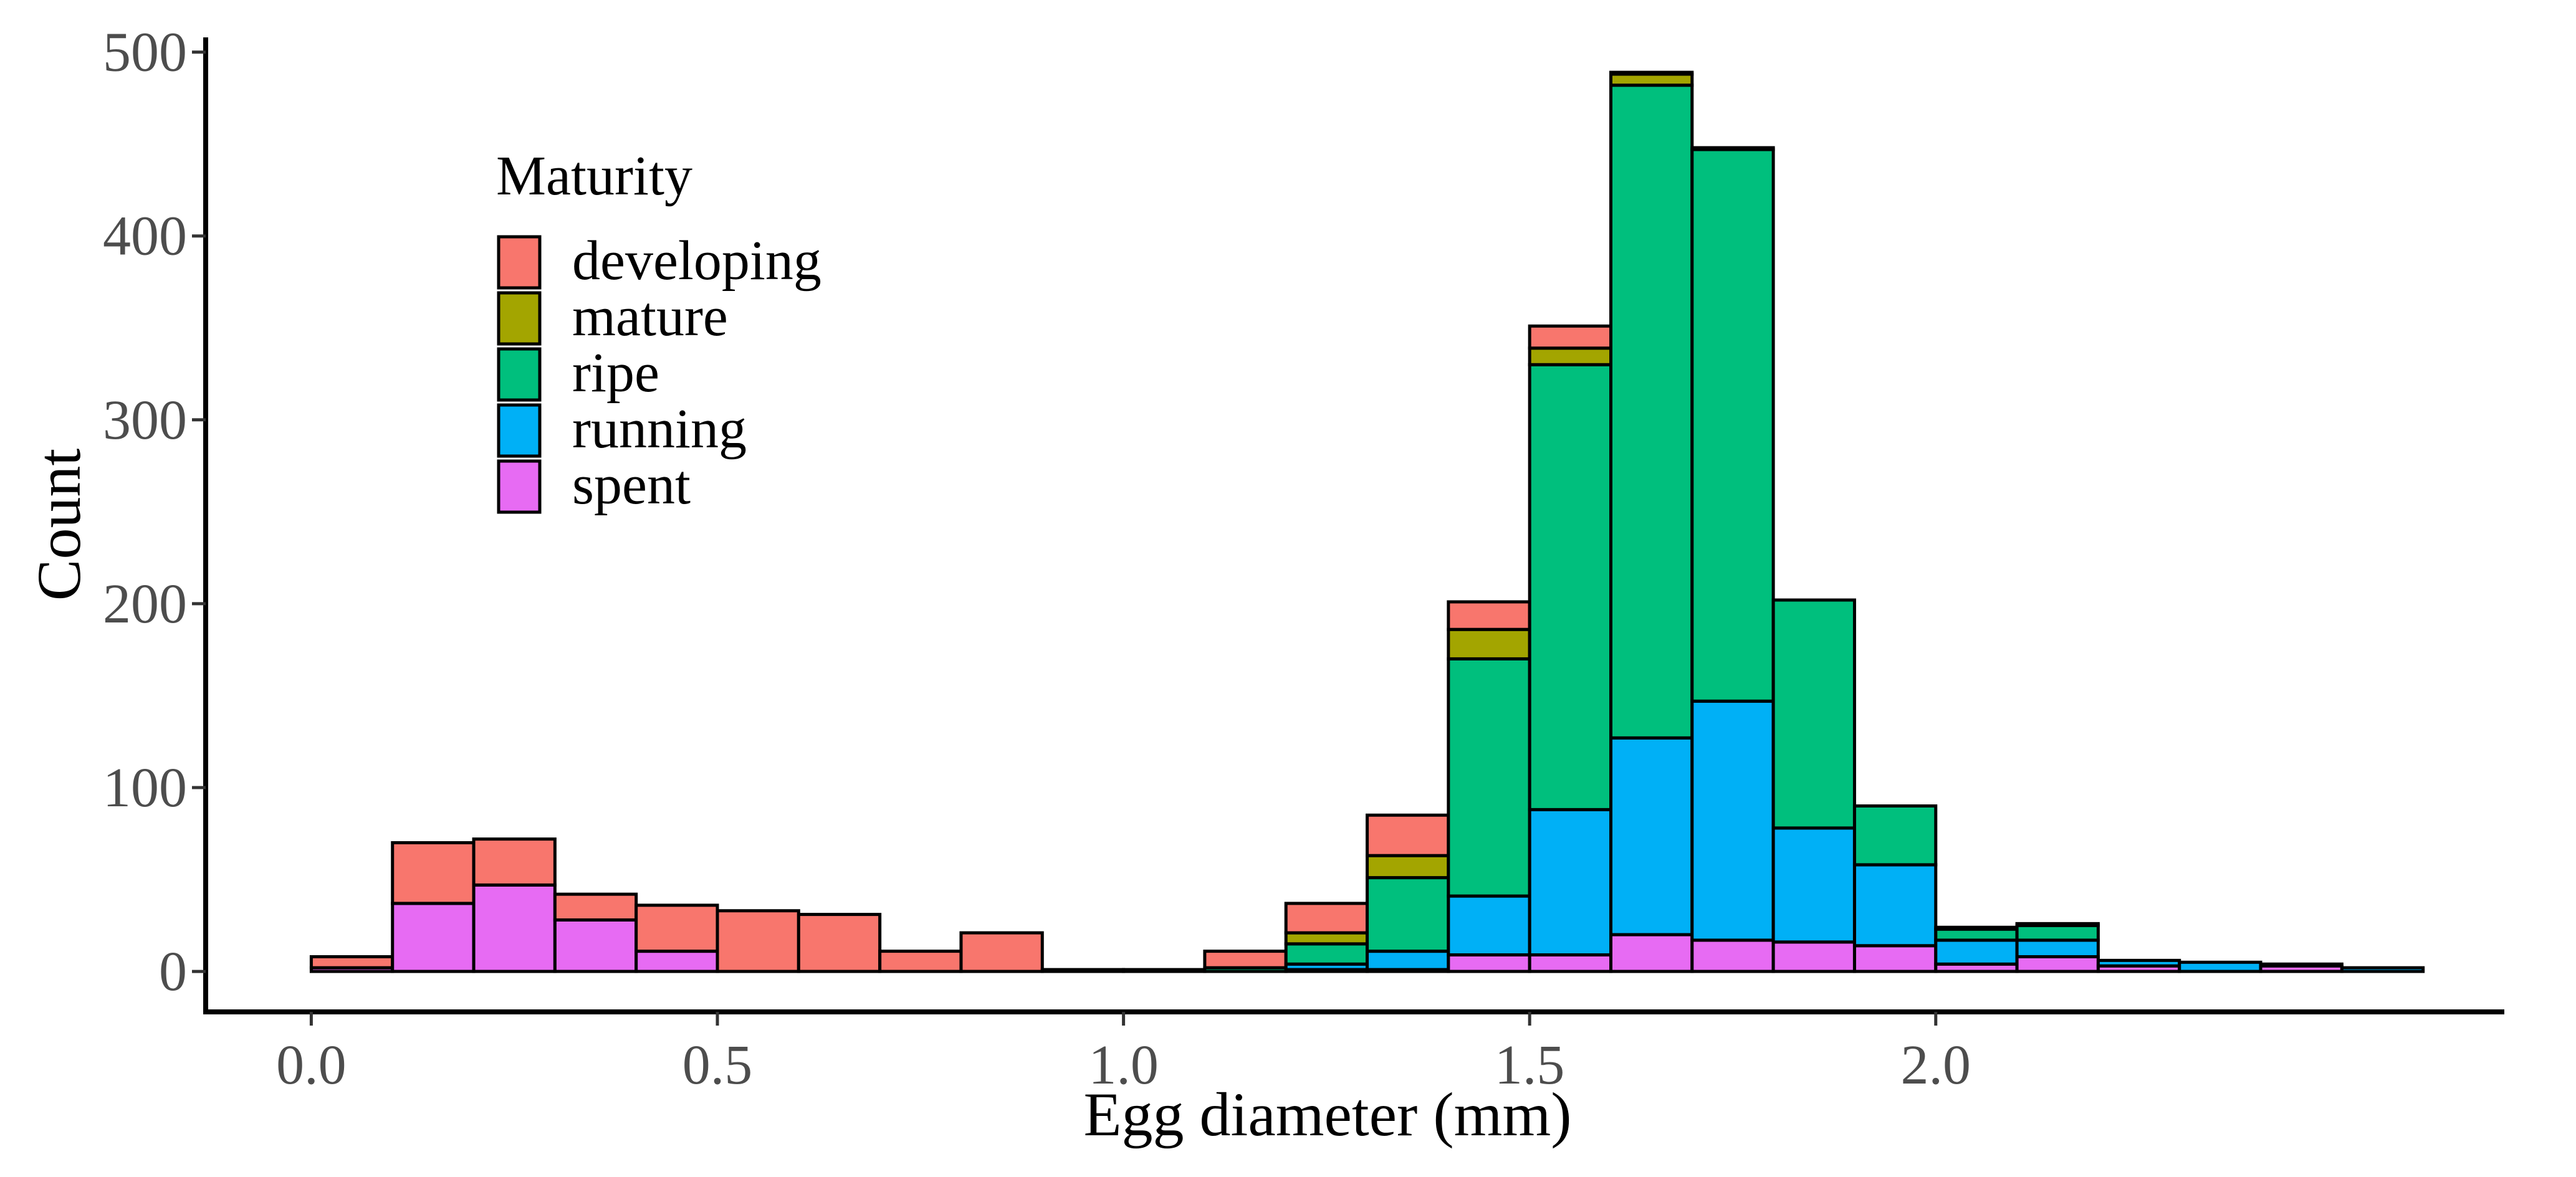 The image size is (2576, 1177). Describe the element at coordinates (594, 176) in the screenshot. I see `legend-title: Maturity` at that location.